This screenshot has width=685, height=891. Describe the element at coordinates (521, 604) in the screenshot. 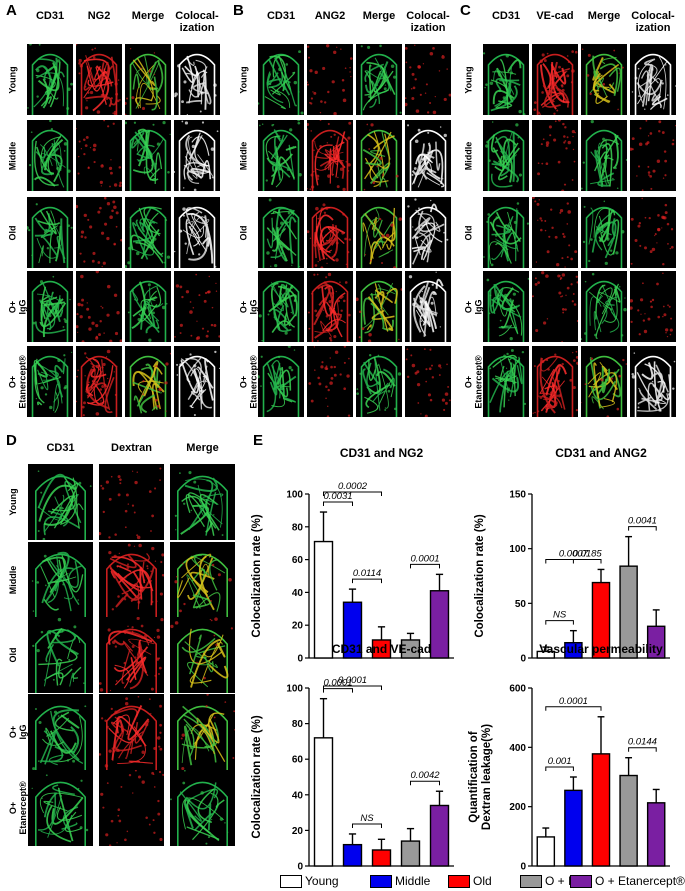

I see `y-tick-label: 50` at that location.